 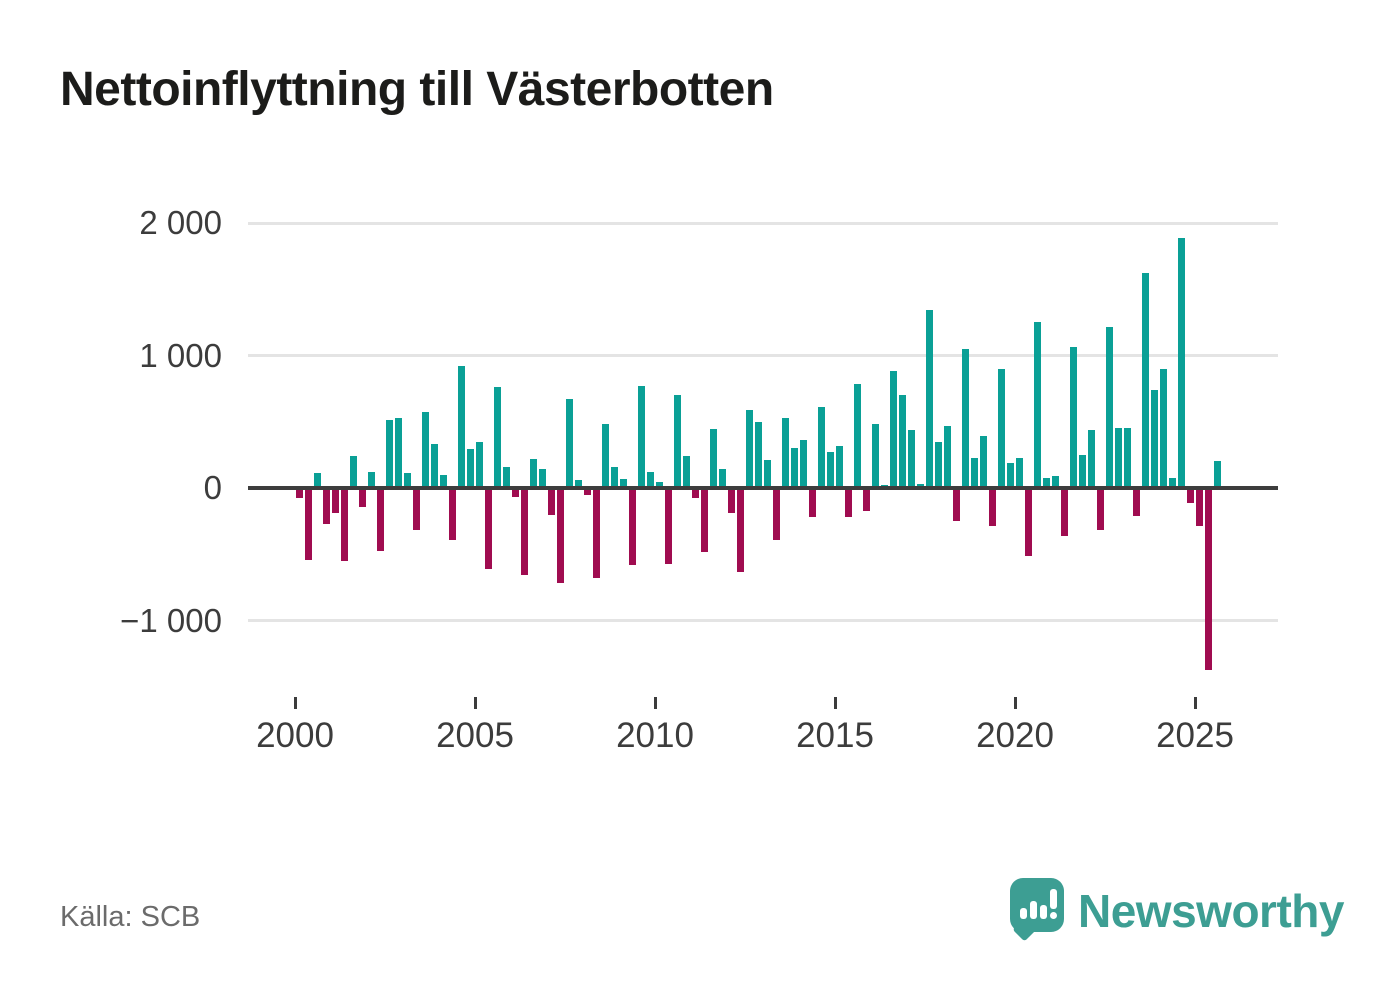 I want to click on y-axis-tick-label: −1 000, so click(x=171, y=620).